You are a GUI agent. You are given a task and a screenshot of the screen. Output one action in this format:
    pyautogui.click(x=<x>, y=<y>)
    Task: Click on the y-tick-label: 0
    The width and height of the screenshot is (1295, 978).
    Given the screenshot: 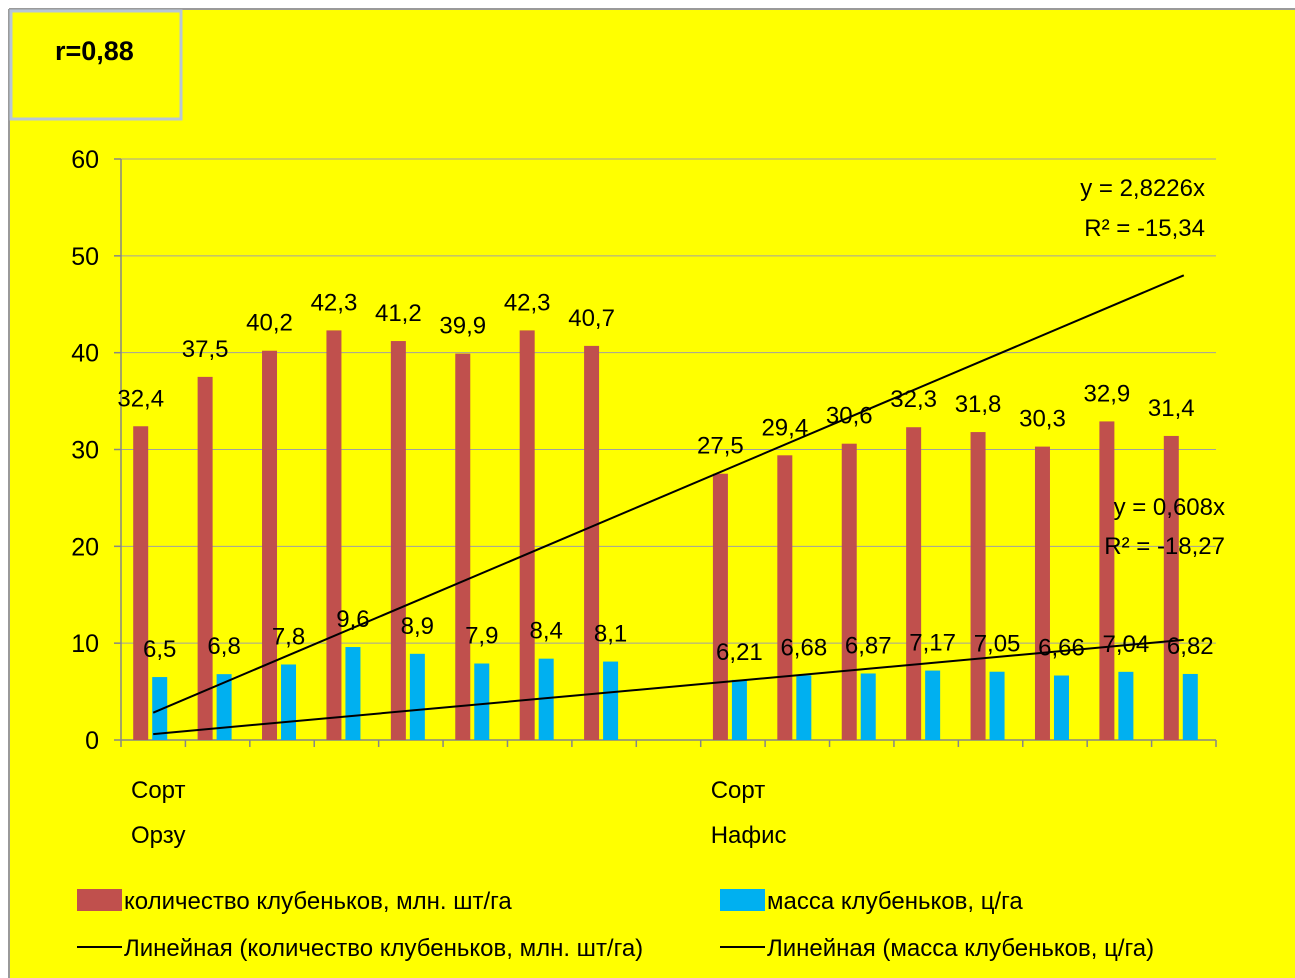 What is the action you would take?
    pyautogui.click(x=92, y=741)
    